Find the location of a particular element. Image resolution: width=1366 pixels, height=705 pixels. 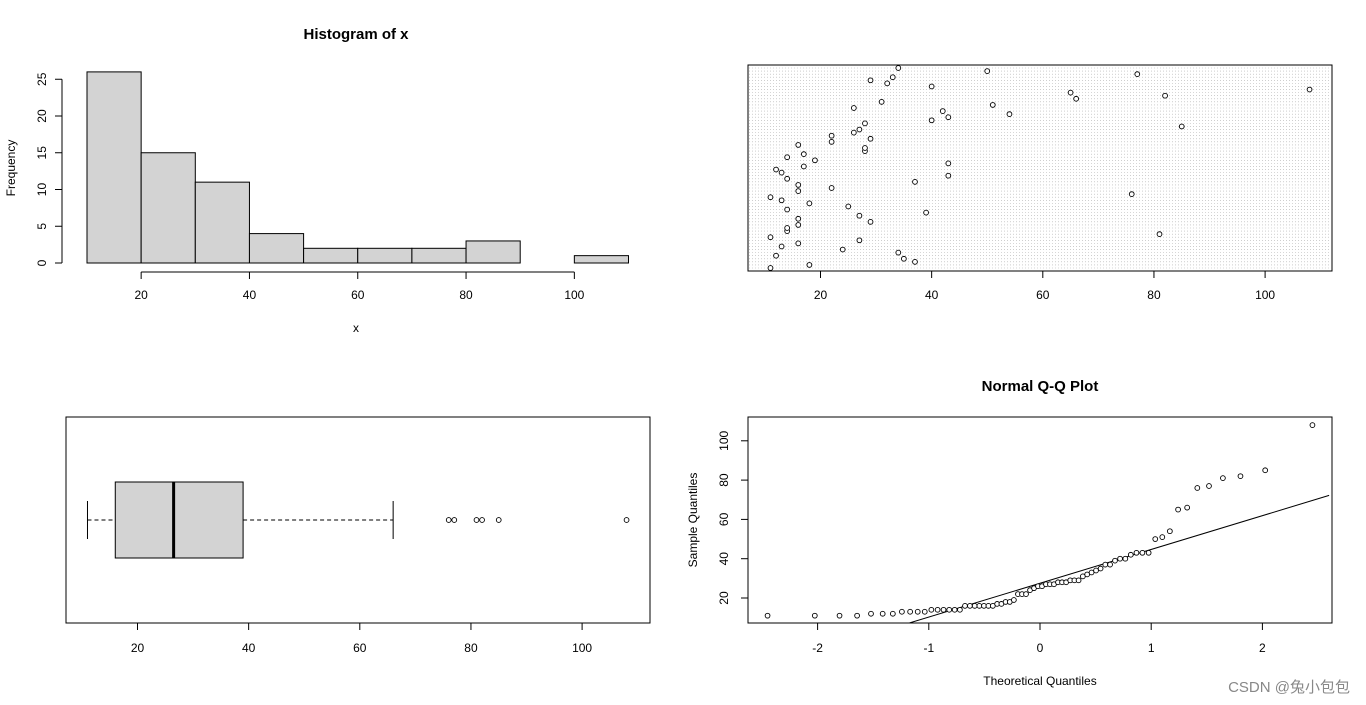

histogram-y-tick-label: 10 is located at coordinates (42, 190).